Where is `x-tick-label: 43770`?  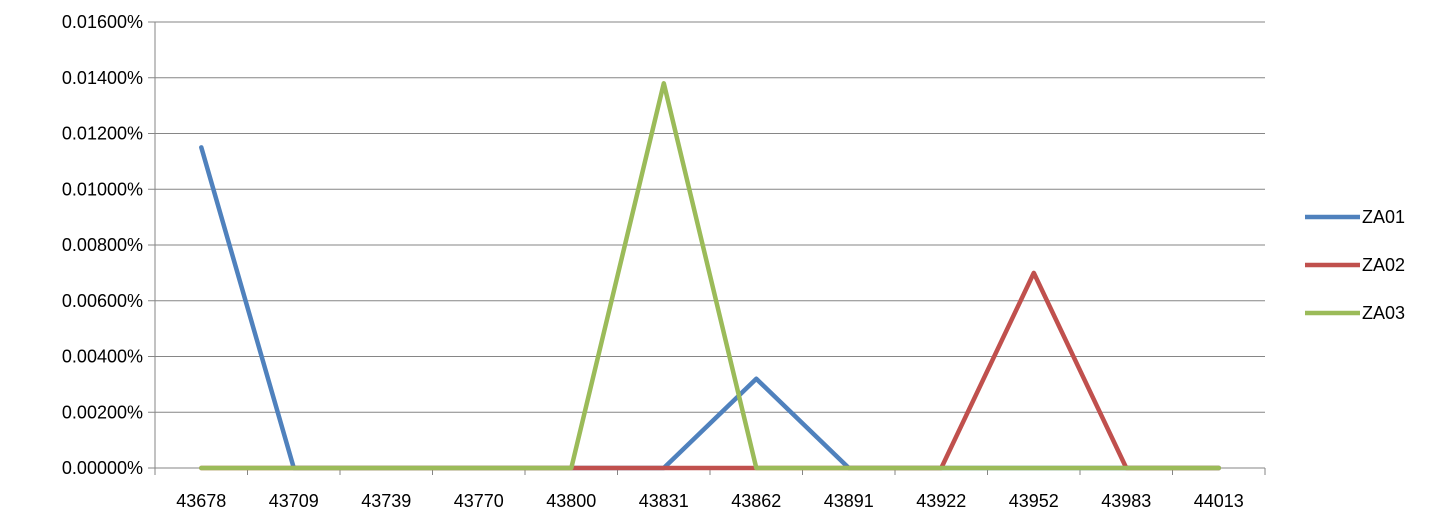 x-tick-label: 43770 is located at coordinates (479, 501).